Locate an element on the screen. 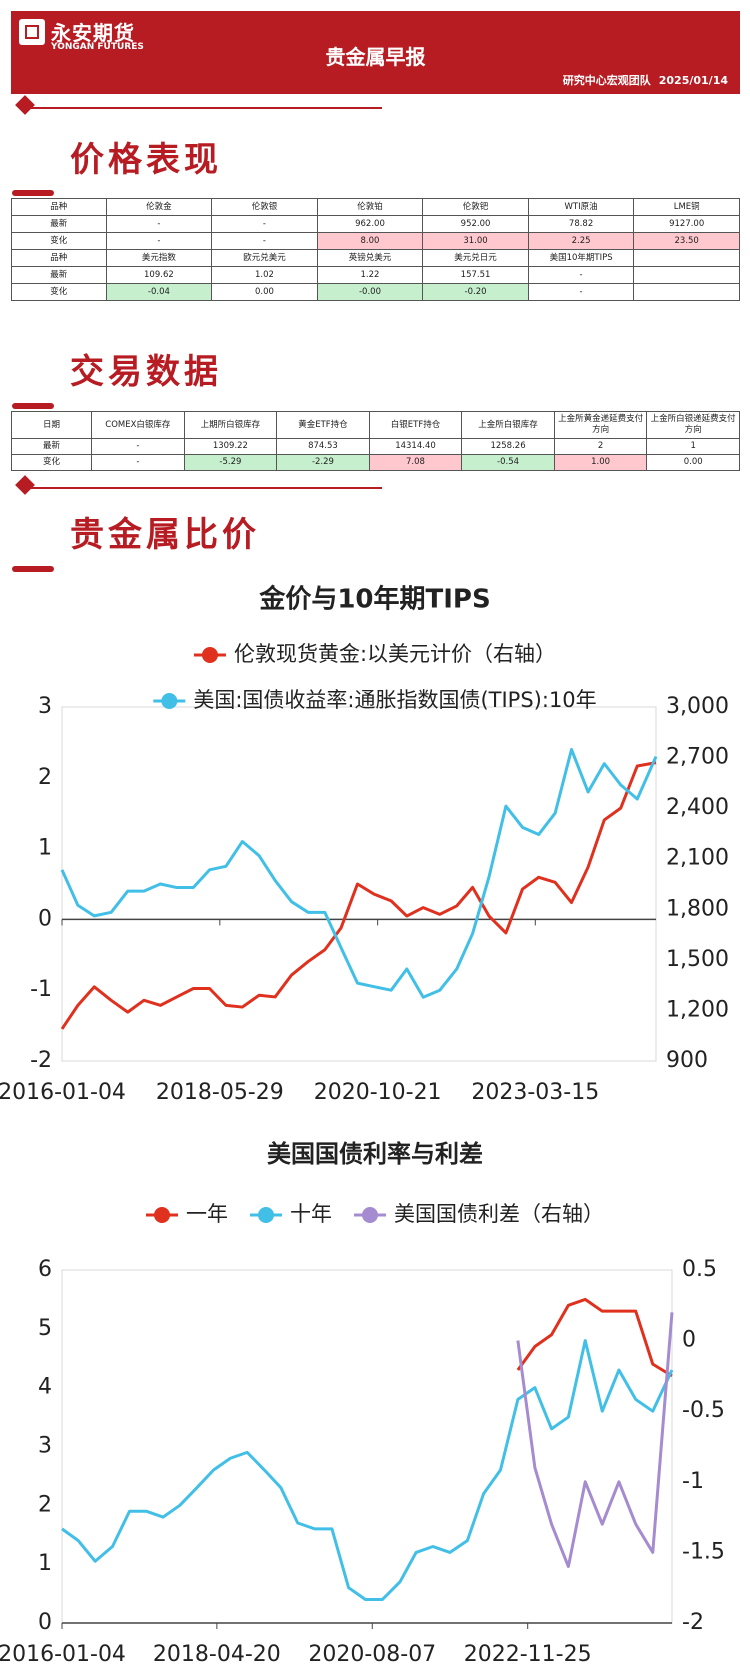 Image resolution: width=750 pixels, height=1680 pixels. table-cell: 1.00 is located at coordinates (600, 462).